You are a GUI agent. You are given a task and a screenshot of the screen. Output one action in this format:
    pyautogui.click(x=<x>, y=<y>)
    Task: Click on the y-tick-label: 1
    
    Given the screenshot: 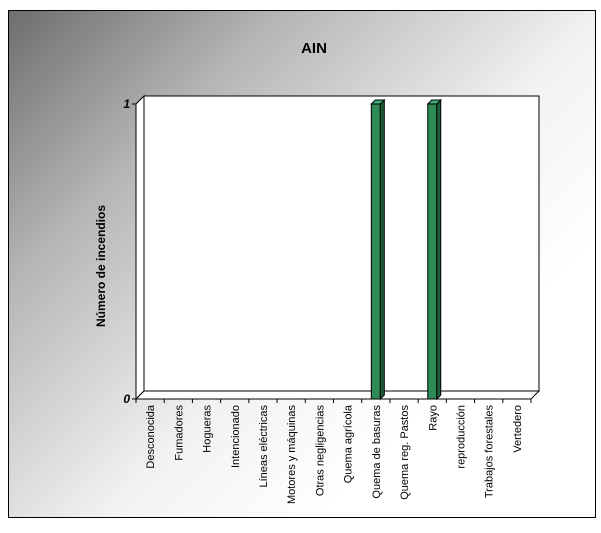 What is the action you would take?
    pyautogui.click(x=126, y=104)
    